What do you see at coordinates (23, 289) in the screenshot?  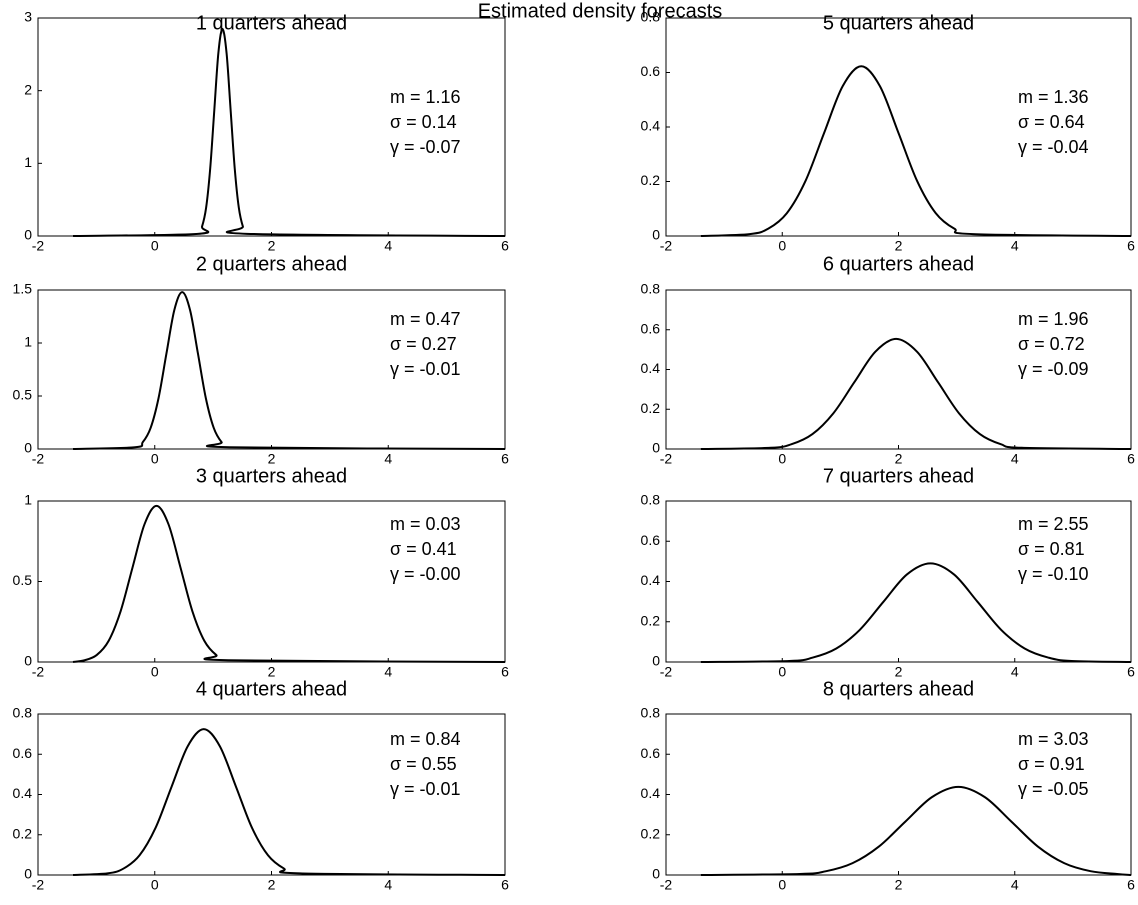 I see `y-tick-label: 1.5` at bounding box center [23, 289].